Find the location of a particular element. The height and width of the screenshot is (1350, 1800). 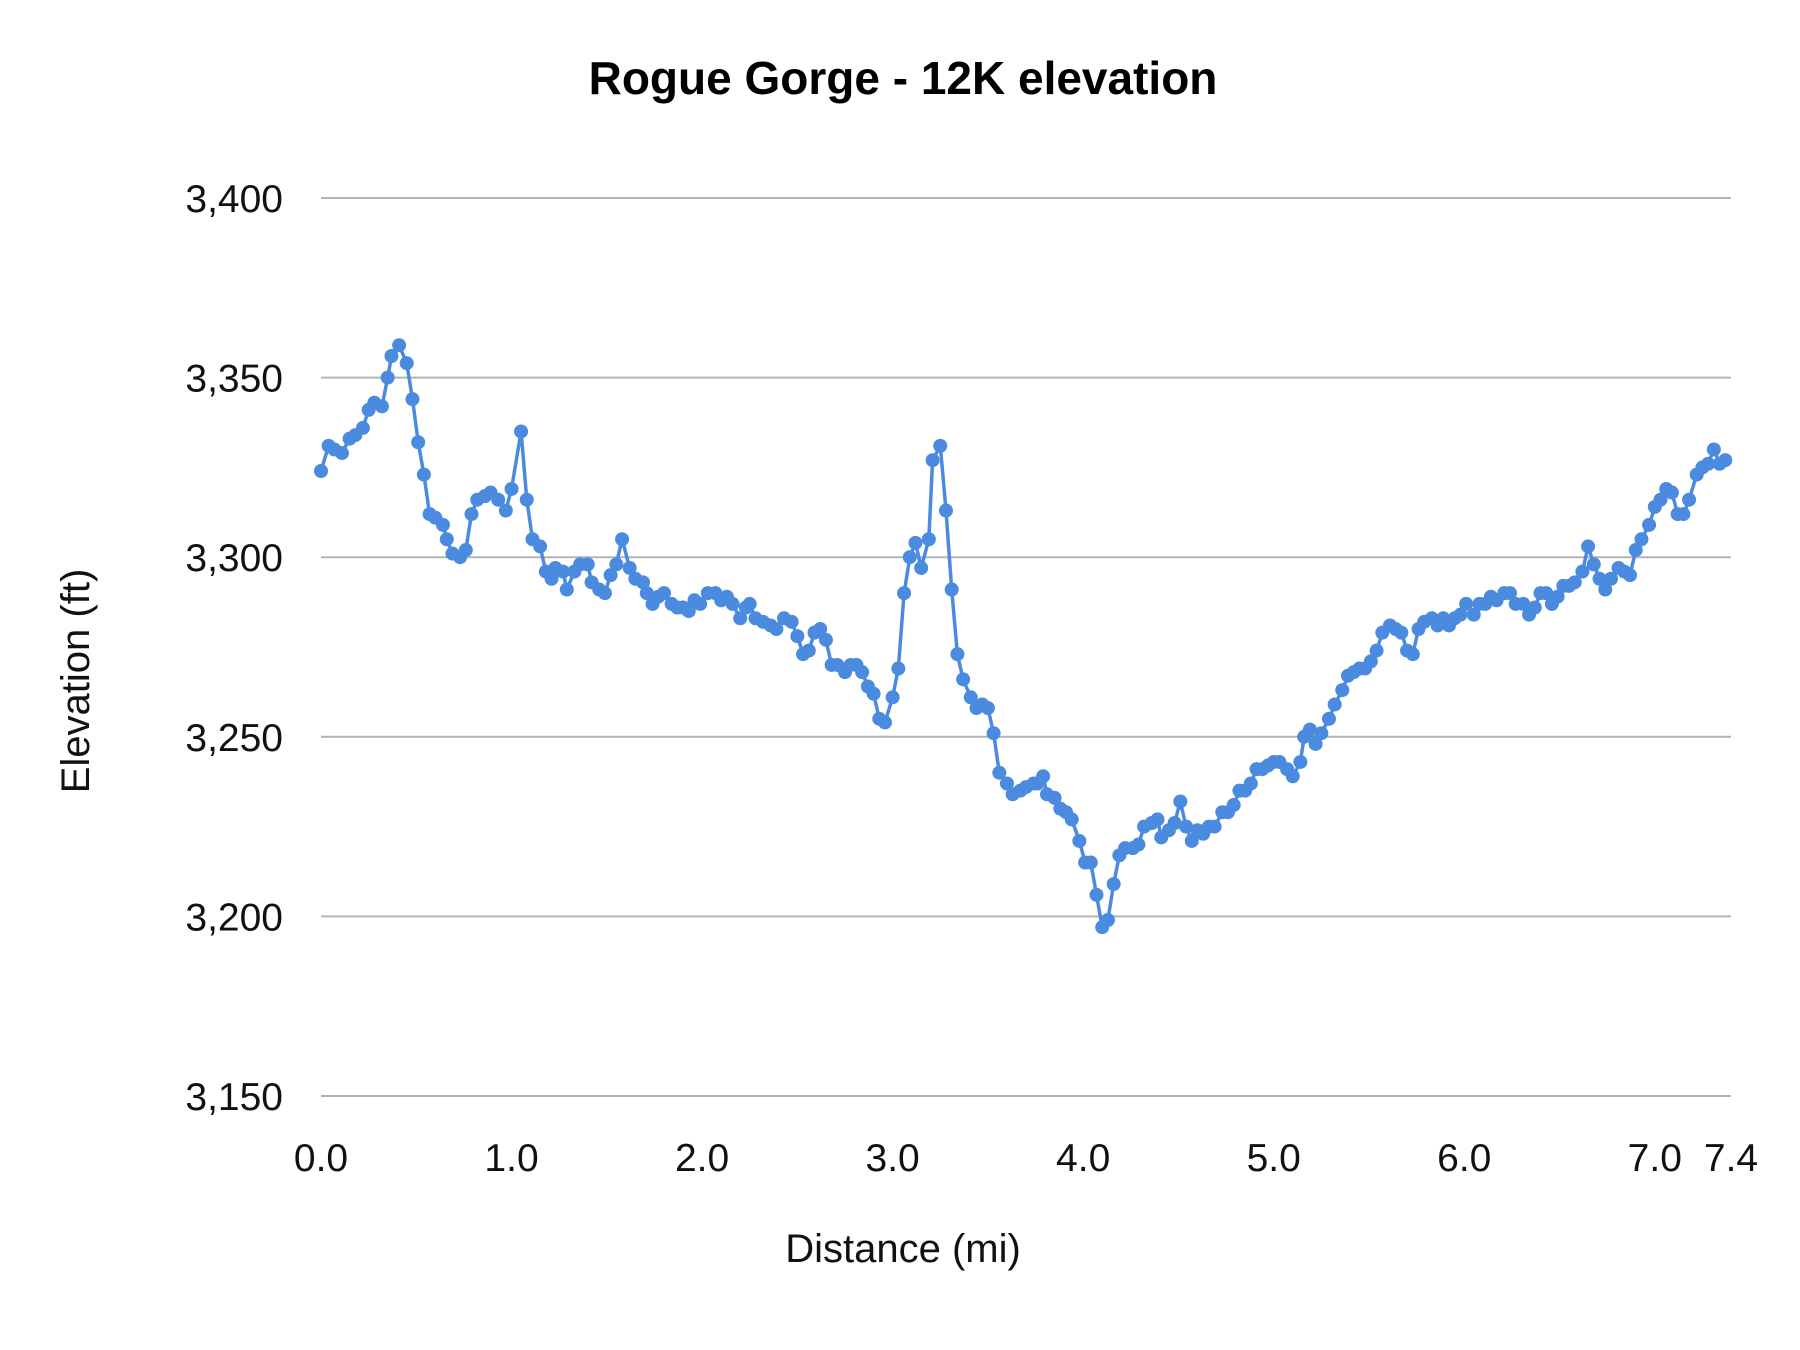

chart-title: Rogue Gorge - 12K elevation is located at coordinates (903, 78).